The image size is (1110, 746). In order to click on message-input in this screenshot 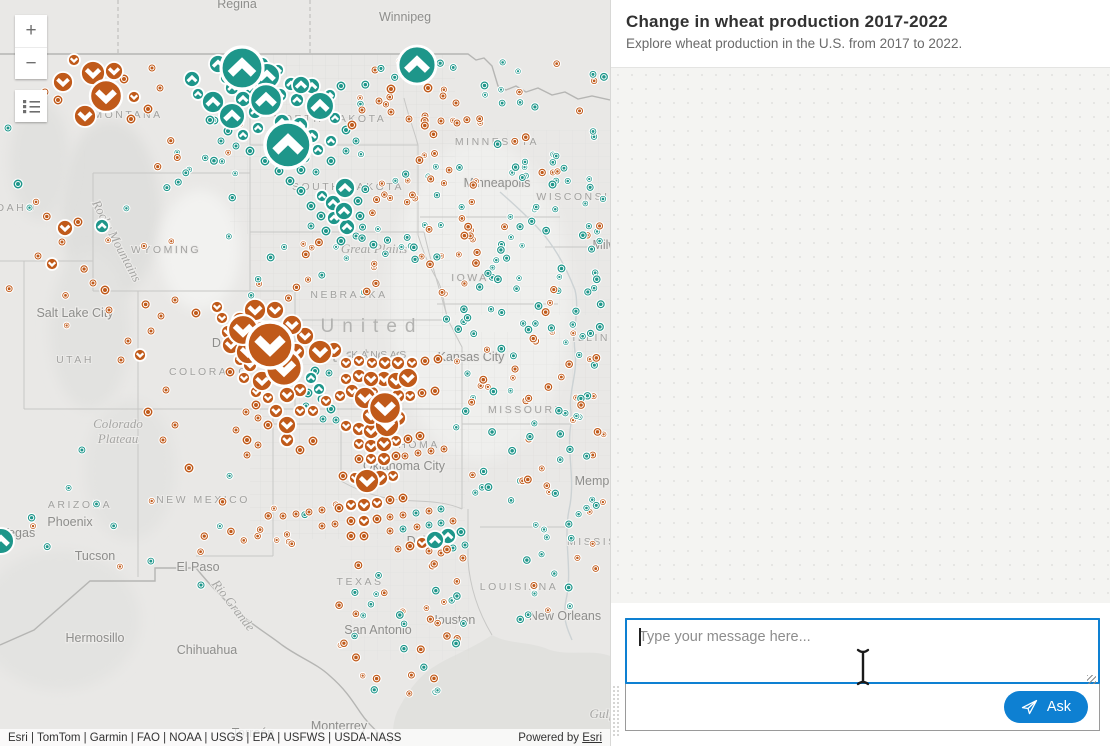, I will do `click(862, 651)`.